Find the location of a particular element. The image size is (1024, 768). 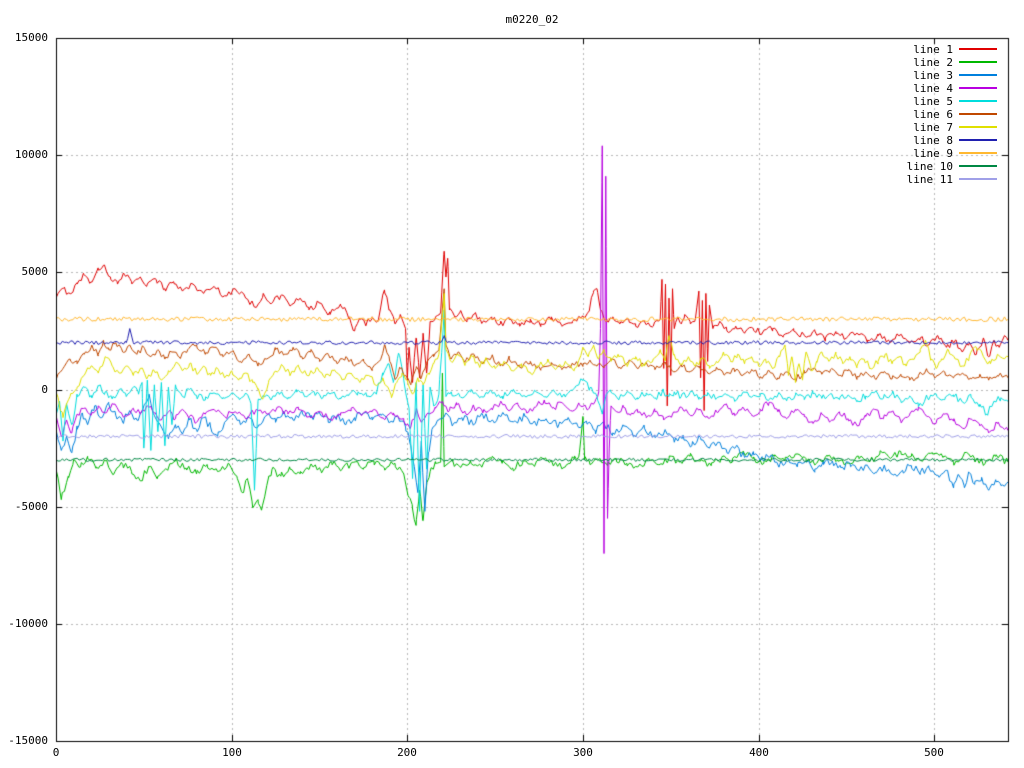

y-tick-label: 5000 is located at coordinates (35, 271).